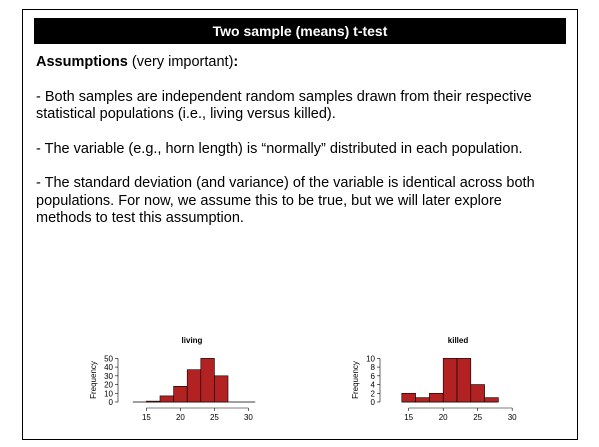 The image size is (599, 447). Describe the element at coordinates (180, 62) in the screenshot. I see `heading-normal: (very important)` at that location.